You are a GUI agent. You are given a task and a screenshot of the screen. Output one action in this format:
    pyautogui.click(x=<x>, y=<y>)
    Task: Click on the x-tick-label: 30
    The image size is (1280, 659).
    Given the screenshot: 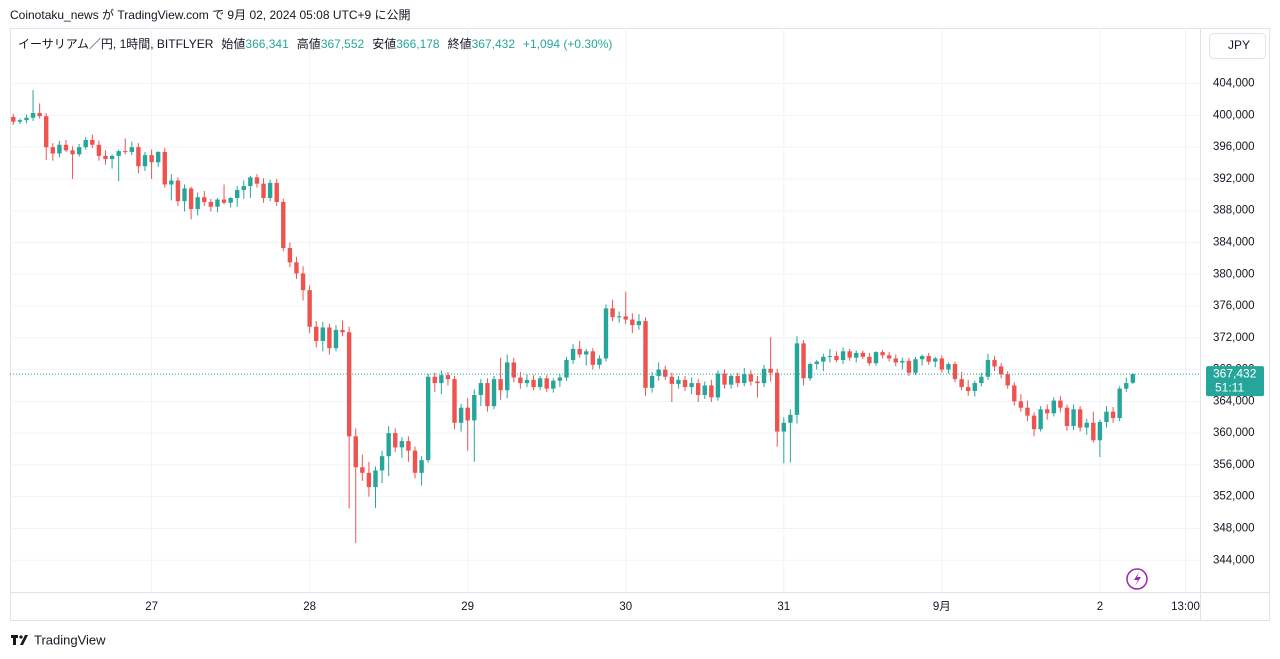 What is the action you would take?
    pyautogui.click(x=625, y=607)
    